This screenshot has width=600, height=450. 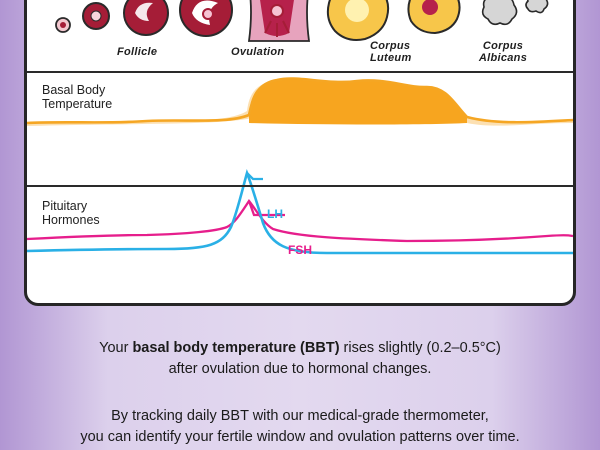 What do you see at coordinates (503, 58) in the screenshot?
I see `corpus-albicans-line2: Albicans` at bounding box center [503, 58].